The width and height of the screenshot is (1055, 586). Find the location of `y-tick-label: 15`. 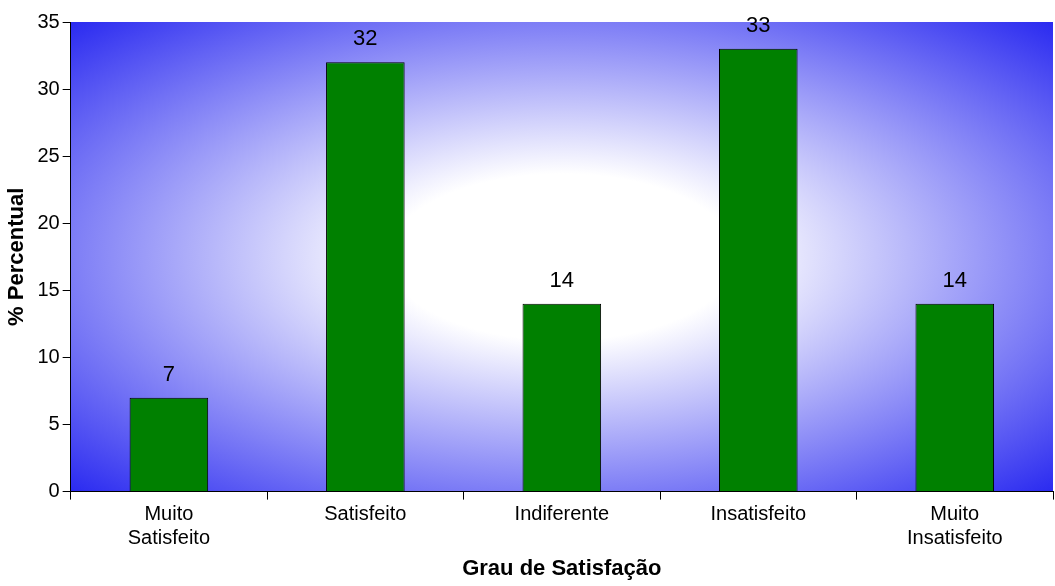

y-tick-label: 15 is located at coordinates (48, 288).